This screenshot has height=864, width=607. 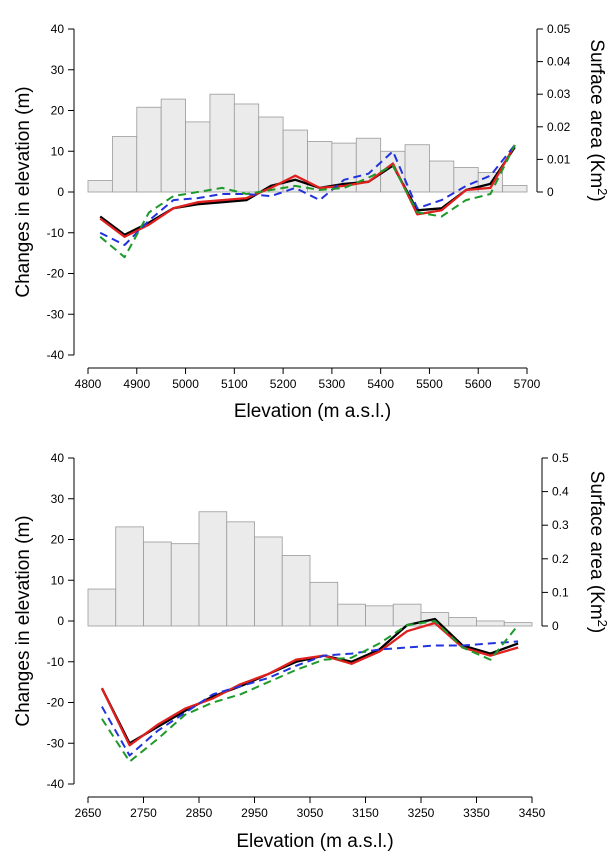 I want to click on x-tick-label: 5700, so click(x=527, y=384).